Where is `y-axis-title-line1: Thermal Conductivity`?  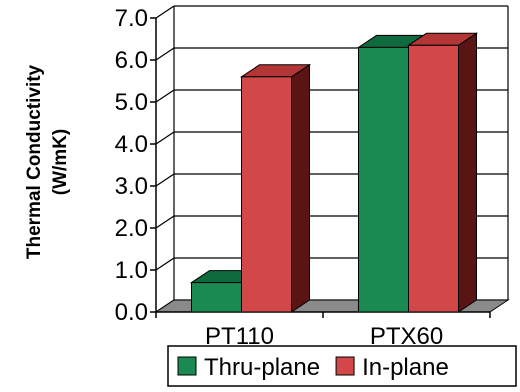
y-axis-title-line1: Thermal Conductivity is located at coordinates (34, 161).